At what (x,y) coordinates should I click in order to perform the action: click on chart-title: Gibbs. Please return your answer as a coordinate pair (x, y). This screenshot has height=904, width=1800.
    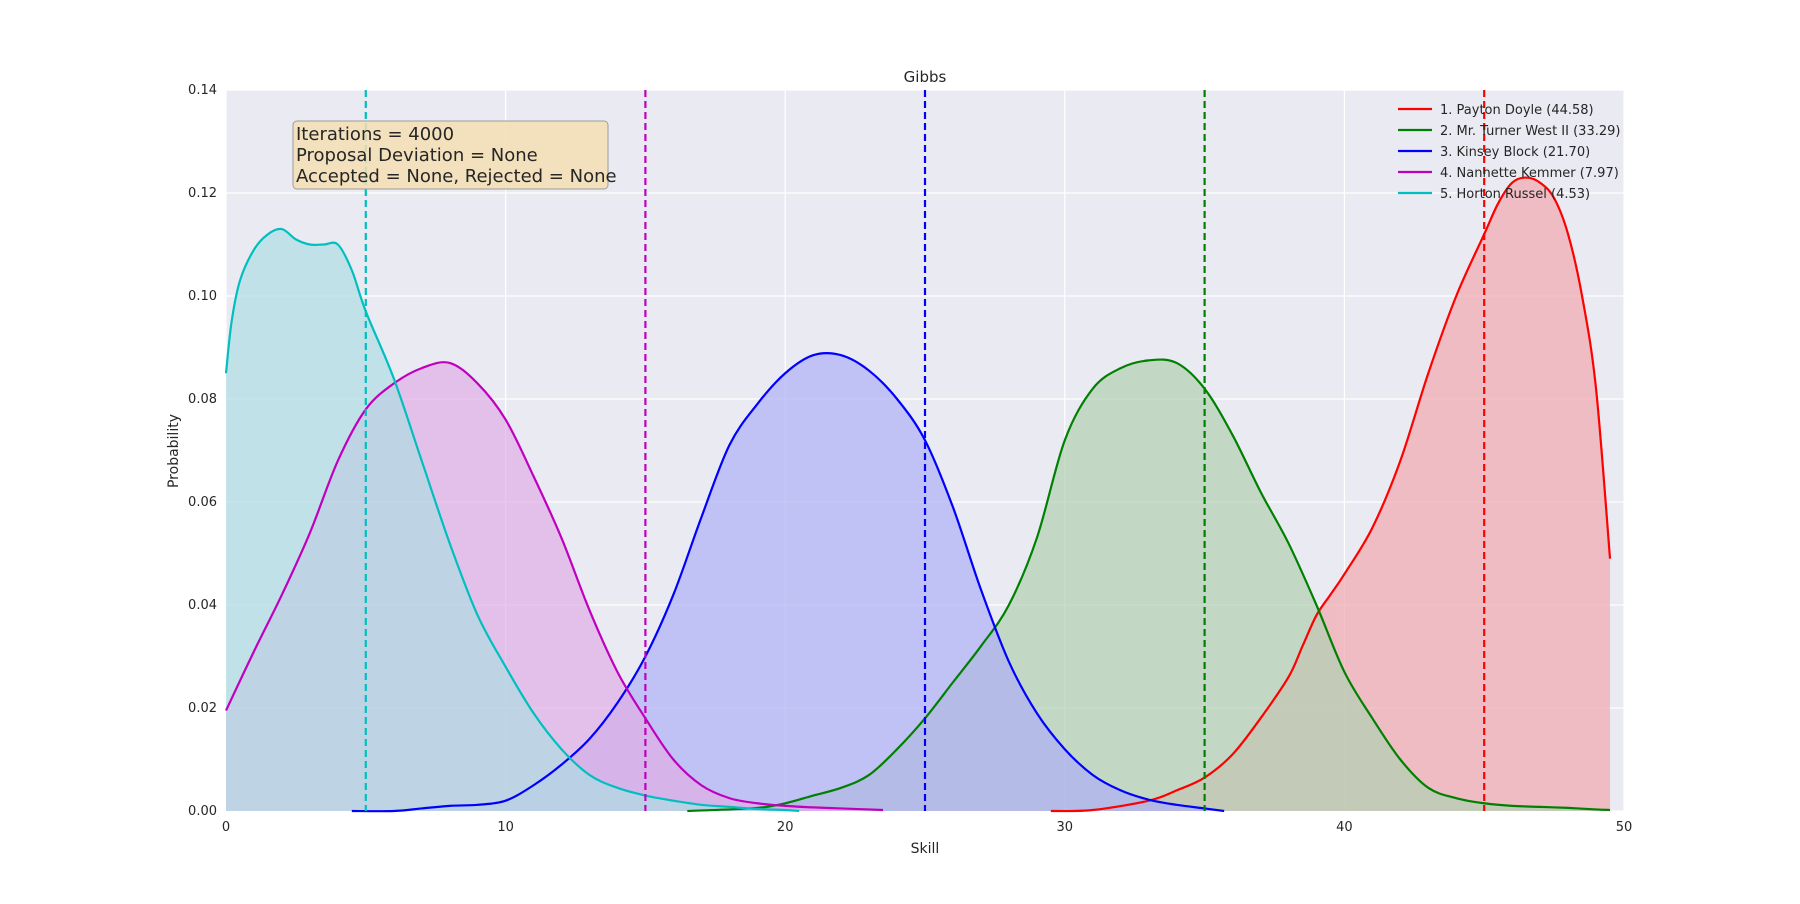
    Looking at the image, I should click on (925, 77).